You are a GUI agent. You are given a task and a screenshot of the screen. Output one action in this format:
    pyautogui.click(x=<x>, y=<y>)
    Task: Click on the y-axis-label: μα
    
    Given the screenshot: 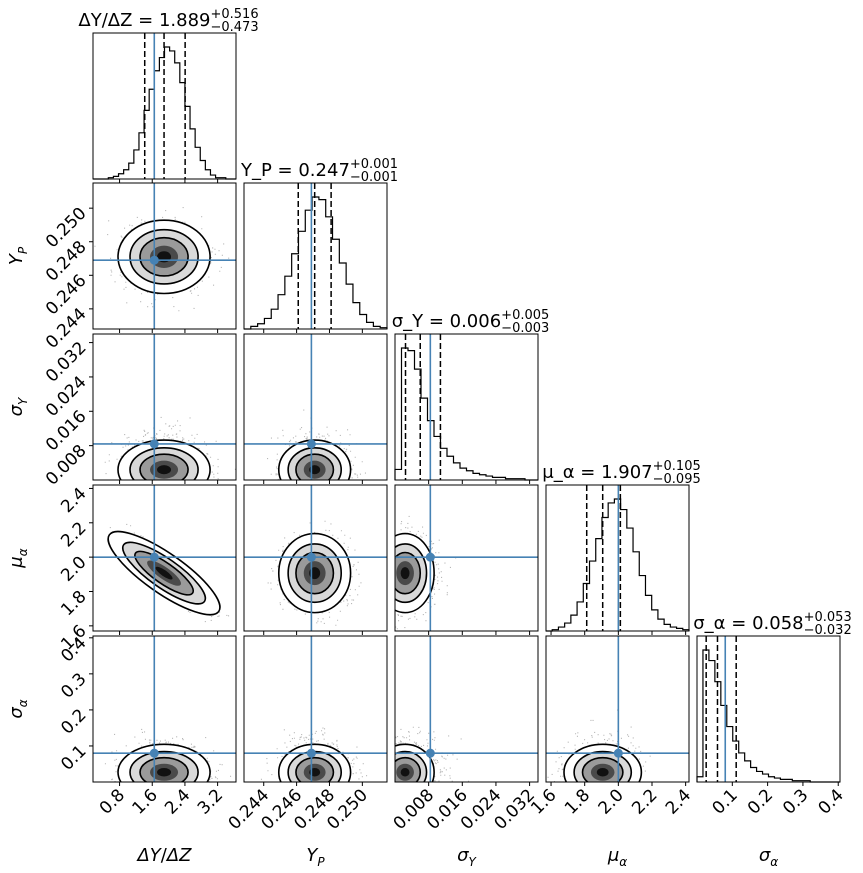 What is the action you would take?
    pyautogui.click(x=18, y=558)
    